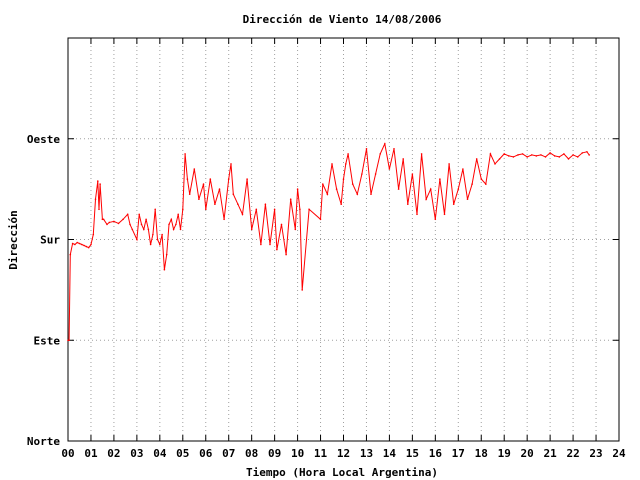 The height and width of the screenshot is (480, 640). Describe the element at coordinates (551, 453) in the screenshot. I see `x-tick-label: 21` at that location.